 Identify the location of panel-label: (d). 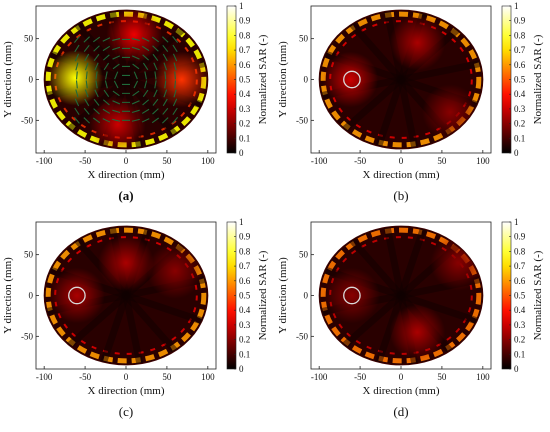
(401, 411).